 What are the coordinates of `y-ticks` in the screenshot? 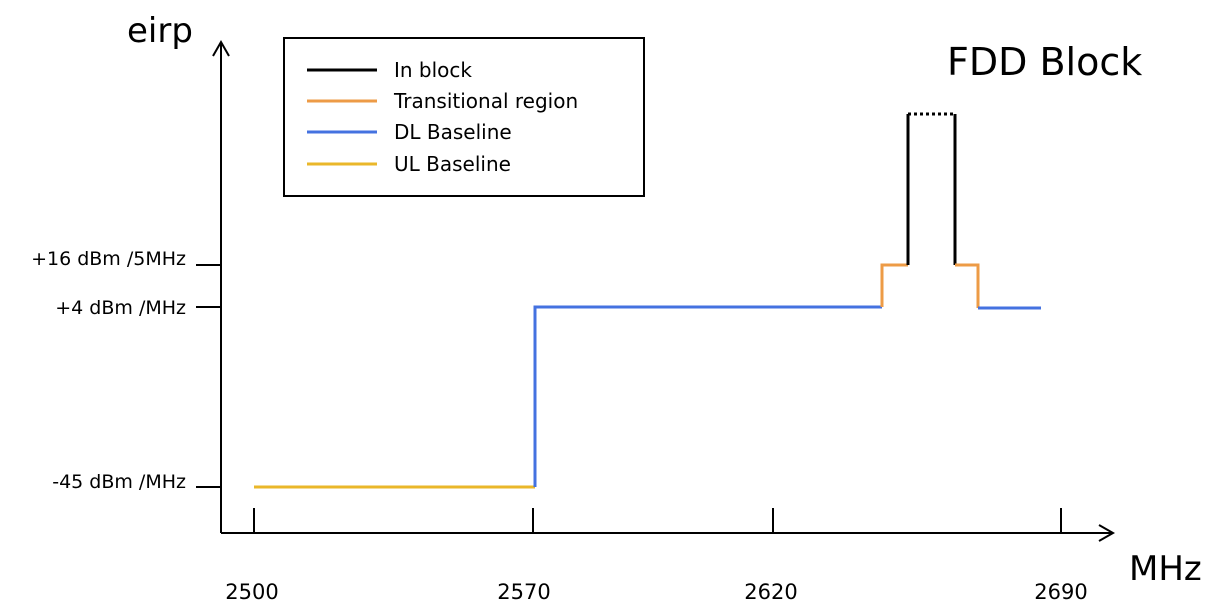 It's located at (208, 376).